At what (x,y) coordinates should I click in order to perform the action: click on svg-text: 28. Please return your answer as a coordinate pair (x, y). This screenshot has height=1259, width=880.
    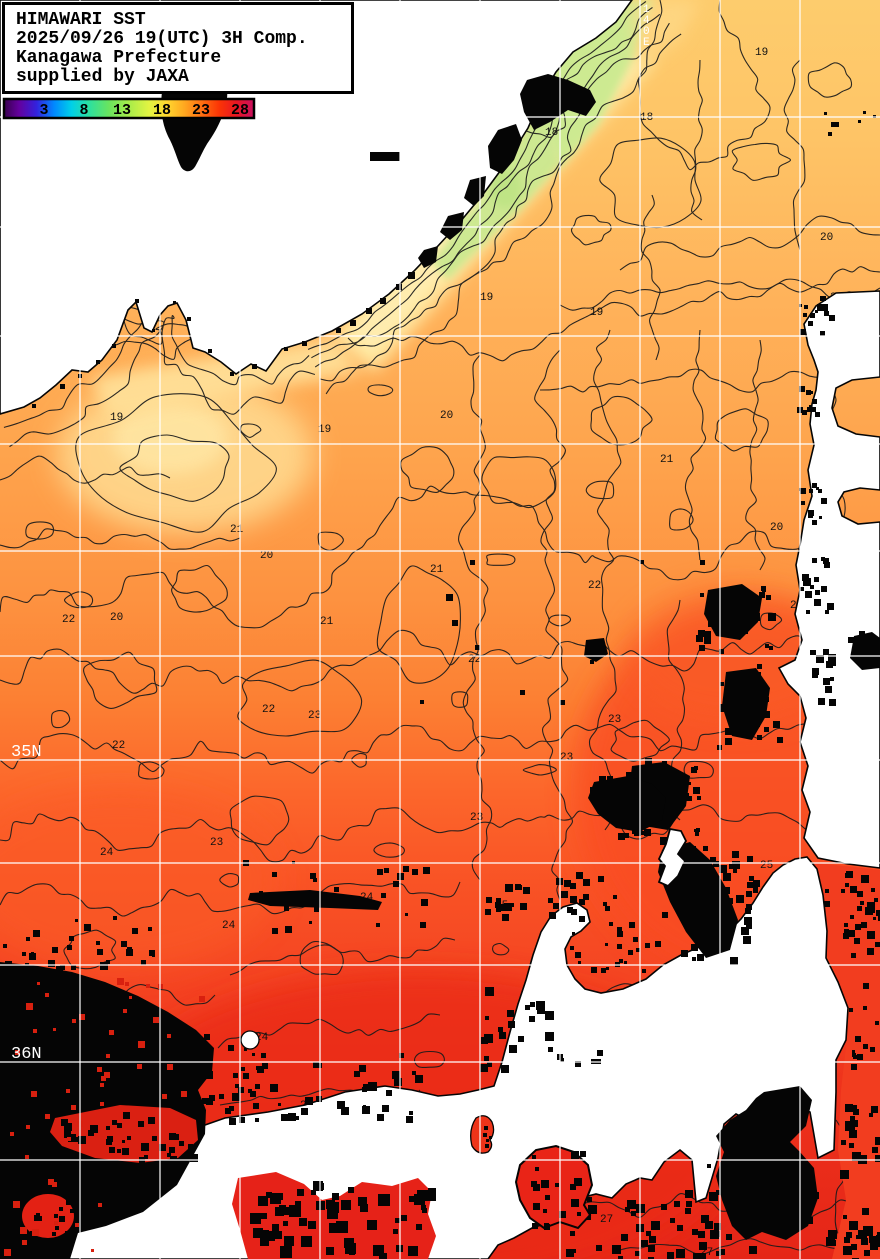
    Looking at the image, I should click on (240, 110).